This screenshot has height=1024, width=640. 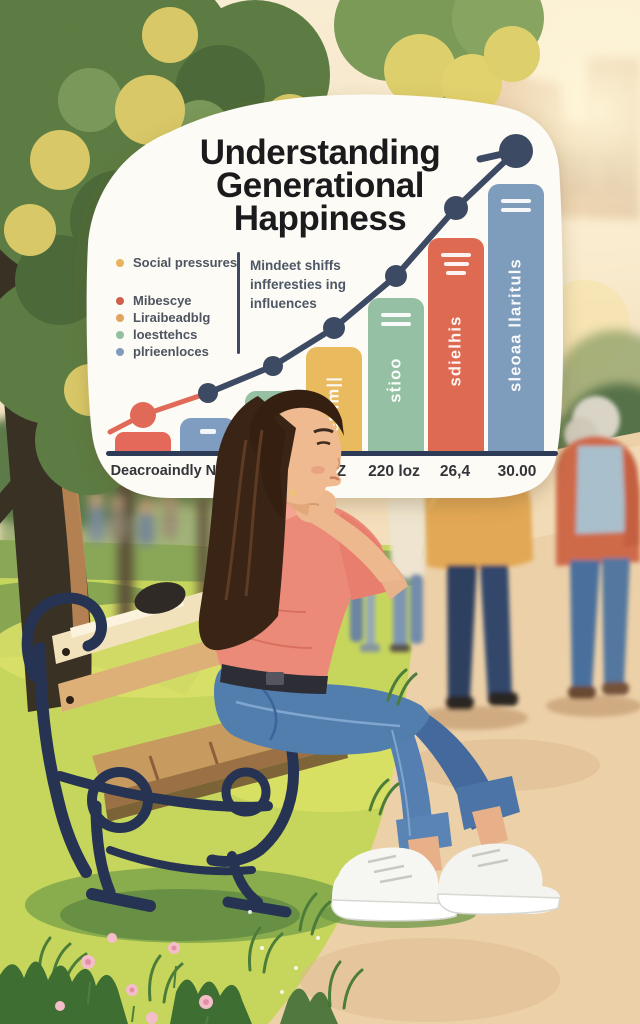 What do you see at coordinates (439, 57) in the screenshot?
I see `tree-foliage-right` at bounding box center [439, 57].